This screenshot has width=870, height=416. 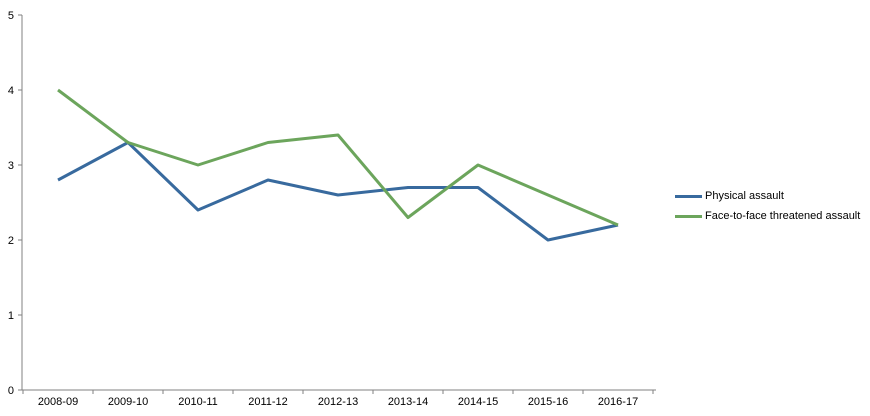 I want to click on y-tick-label: 0, so click(x=11, y=391).